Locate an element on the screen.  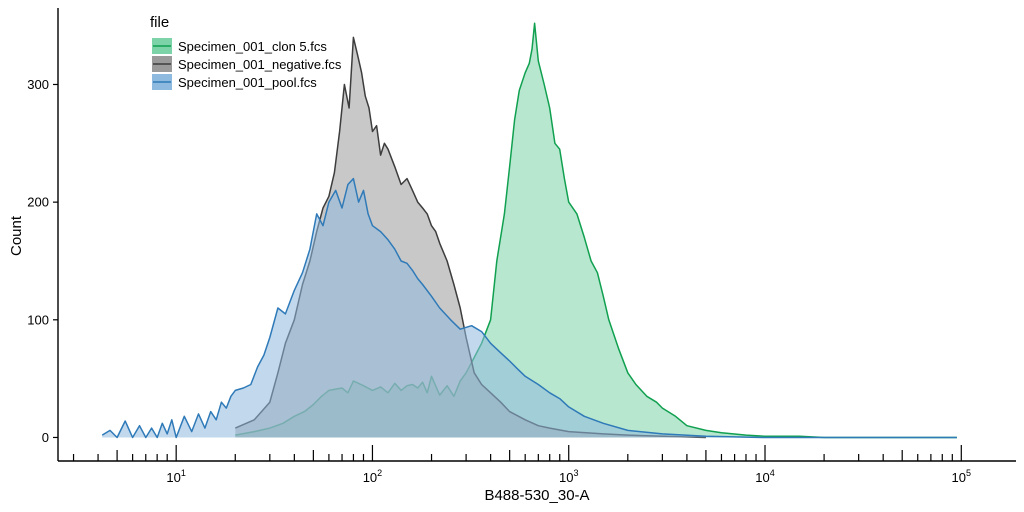
legend-item: Specimen_001_pool.fcs is located at coordinates (234, 82).